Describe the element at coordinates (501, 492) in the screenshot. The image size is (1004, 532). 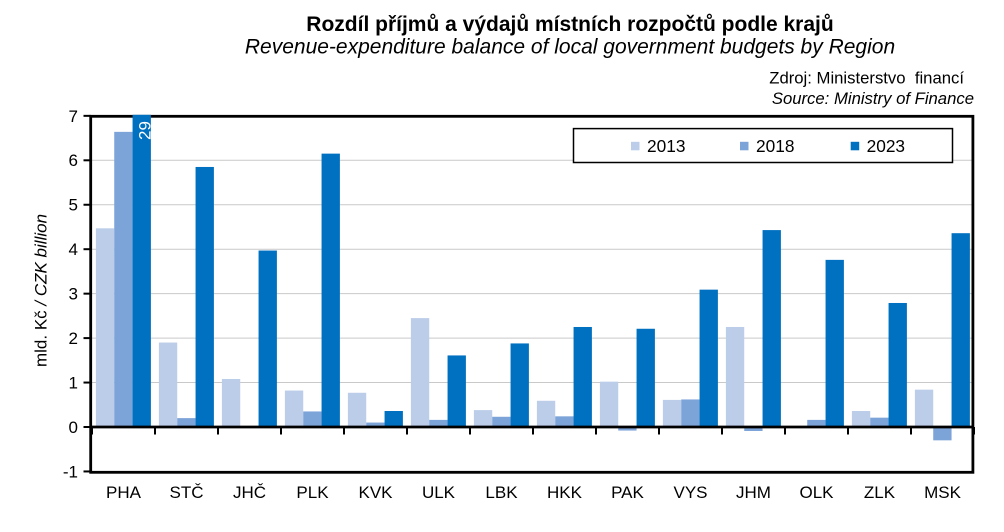
I see `svg-text: LBK` at that location.